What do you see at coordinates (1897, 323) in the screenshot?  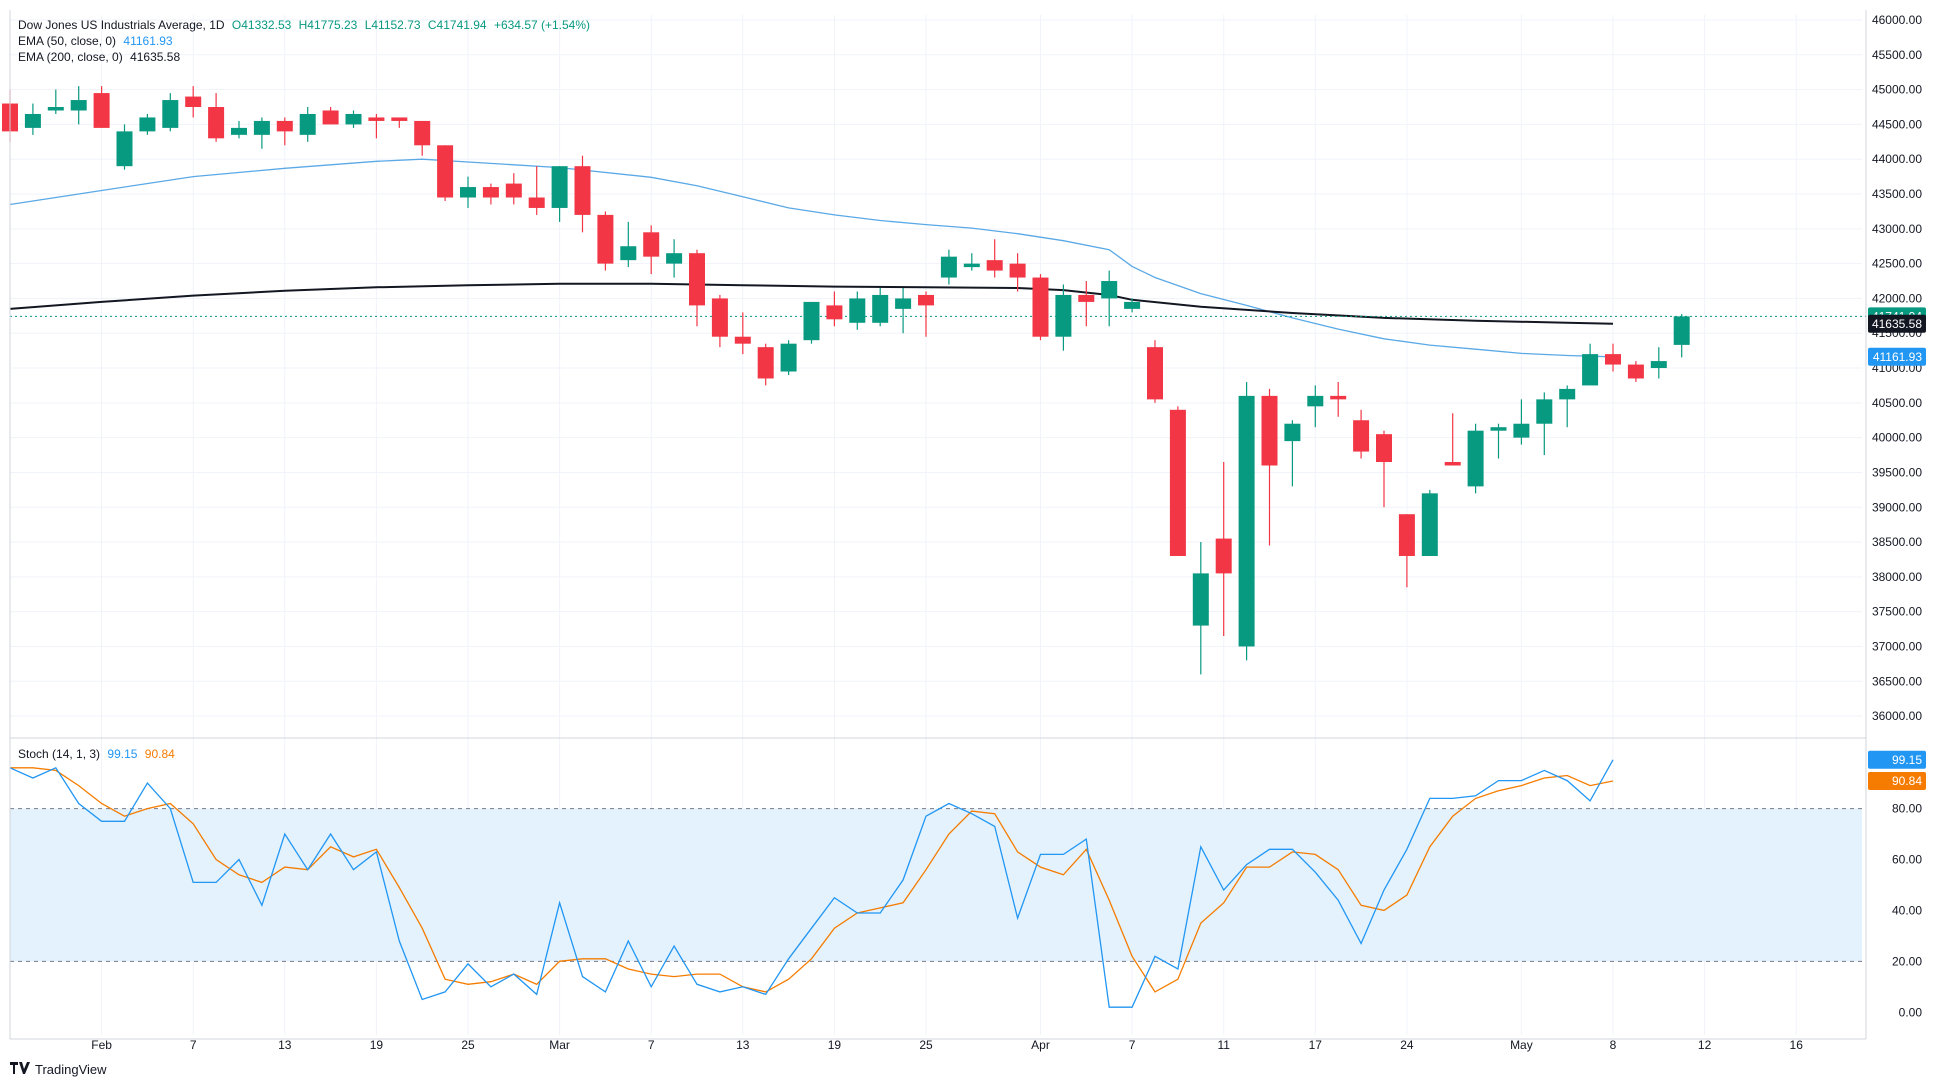 I see `ema200-tag-bg` at bounding box center [1897, 323].